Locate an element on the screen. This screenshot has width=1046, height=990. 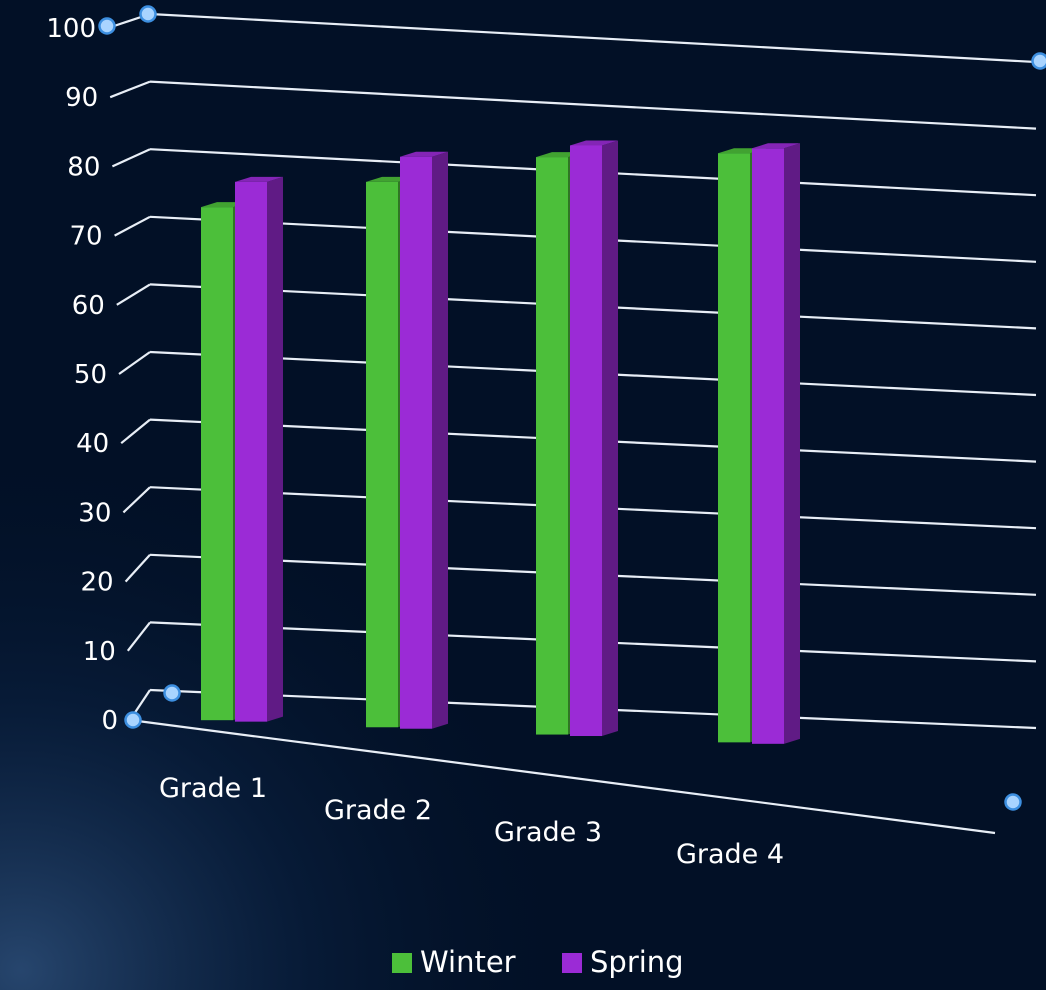
y-tick-label: 80 is located at coordinates (83, 167).